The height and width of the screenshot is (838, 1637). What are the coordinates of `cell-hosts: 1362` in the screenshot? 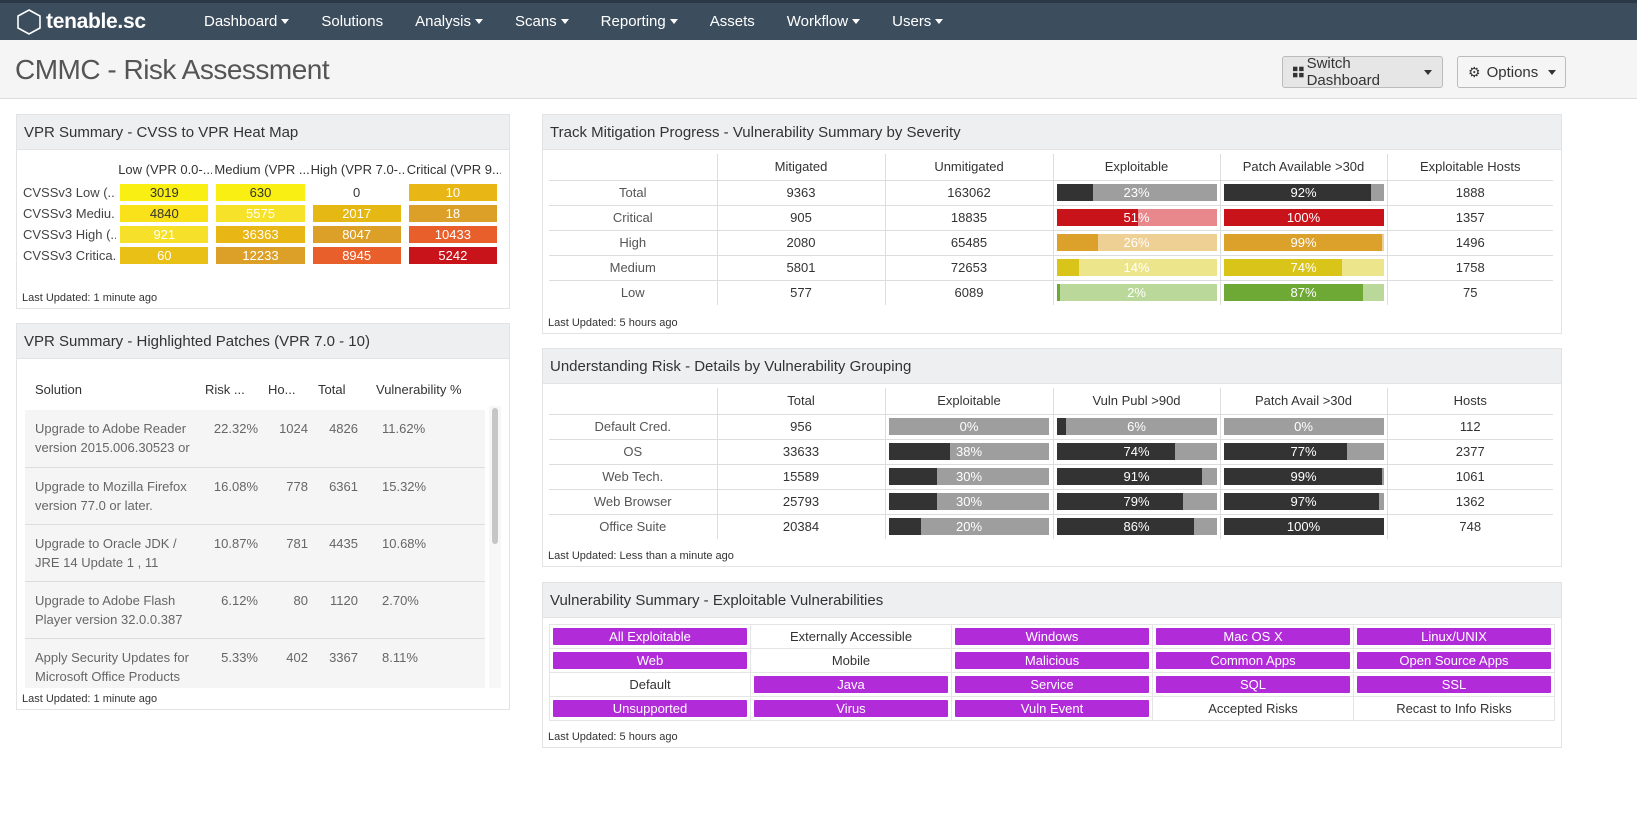 It's located at (1469, 501).